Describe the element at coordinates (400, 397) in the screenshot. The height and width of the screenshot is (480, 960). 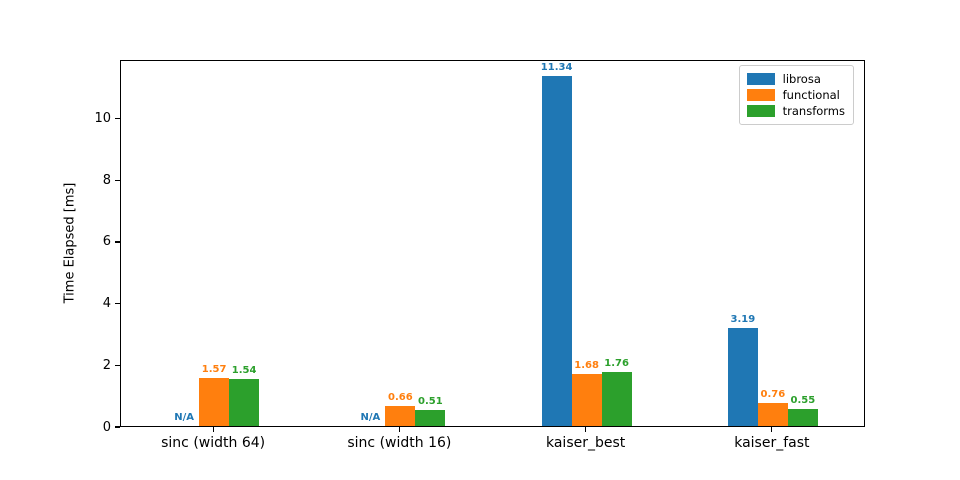
I see `bar-value-label: 0.66` at that location.